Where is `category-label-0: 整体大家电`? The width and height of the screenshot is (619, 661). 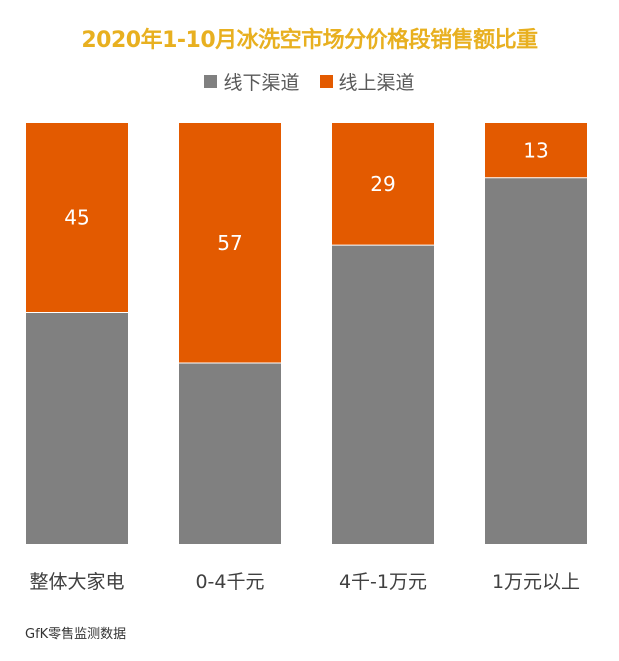
category-label-0: 整体大家电 is located at coordinates (76, 582).